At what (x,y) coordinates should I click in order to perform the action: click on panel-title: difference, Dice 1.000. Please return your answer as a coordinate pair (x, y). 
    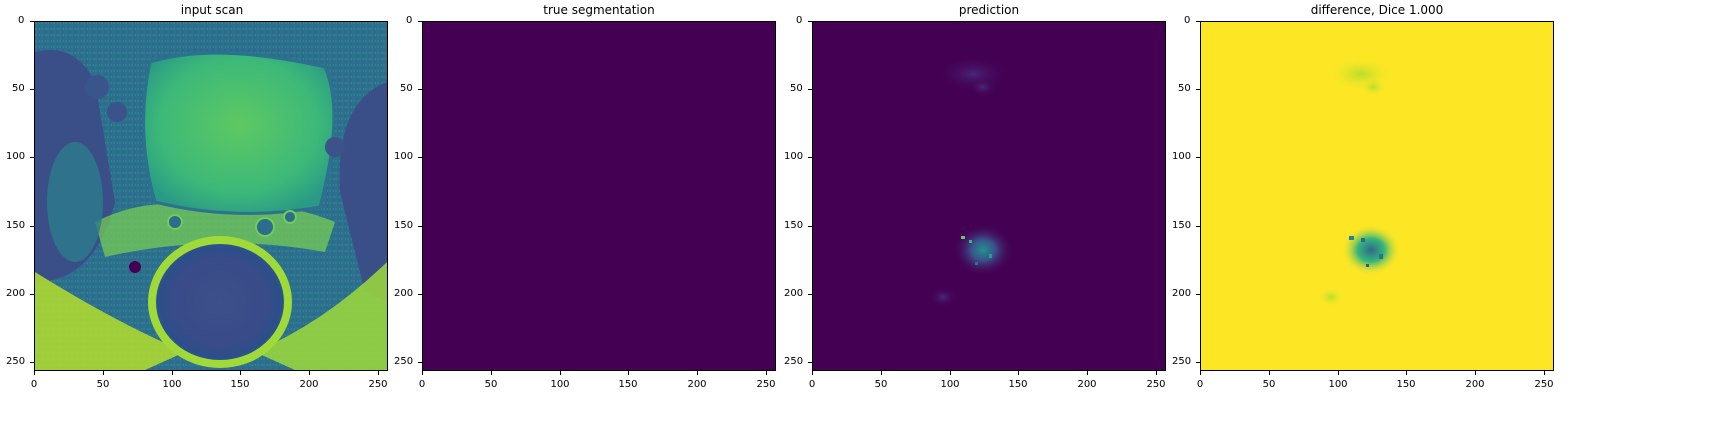
    Looking at the image, I should click on (1377, 10).